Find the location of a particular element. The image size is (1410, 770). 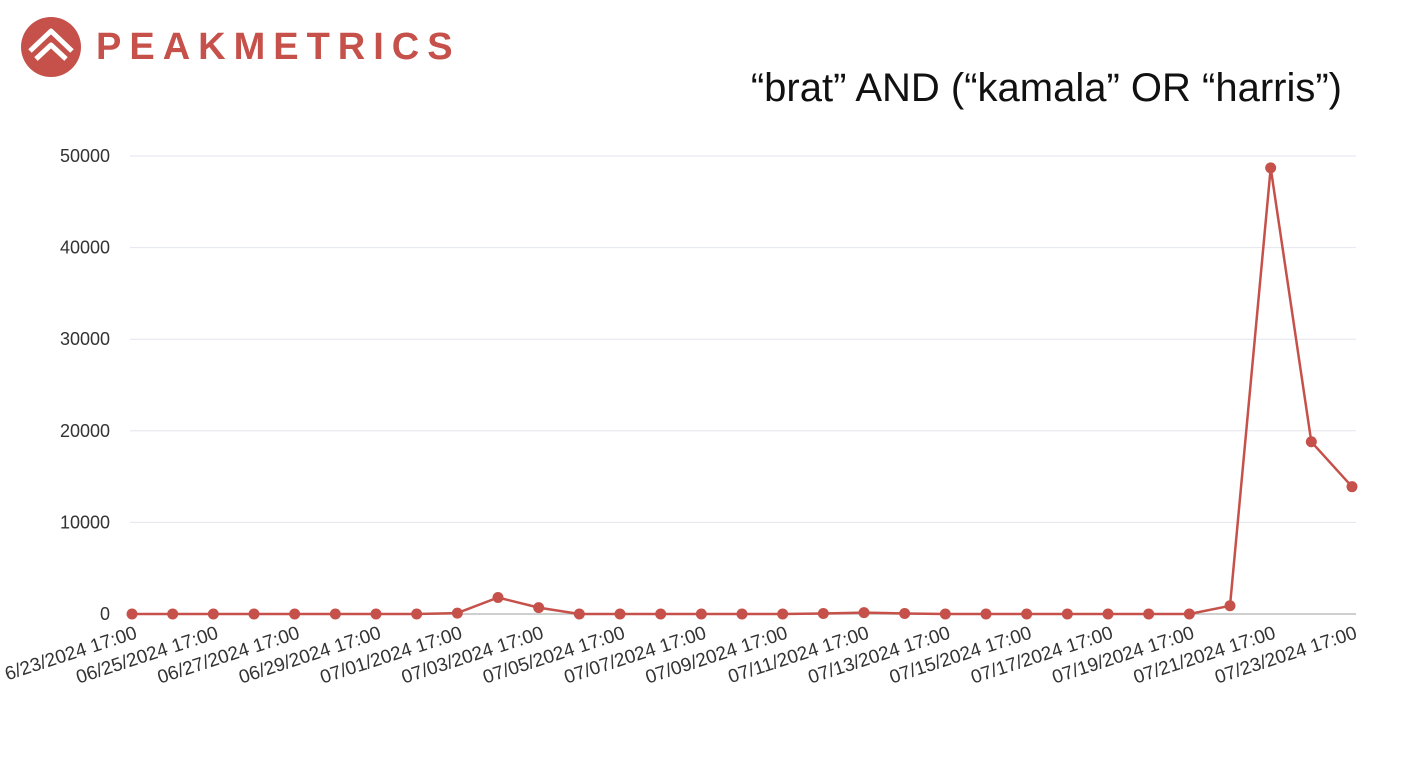

y-axis-ticks: 50000 40000 30000 20000 10000 0 is located at coordinates (85, 385).